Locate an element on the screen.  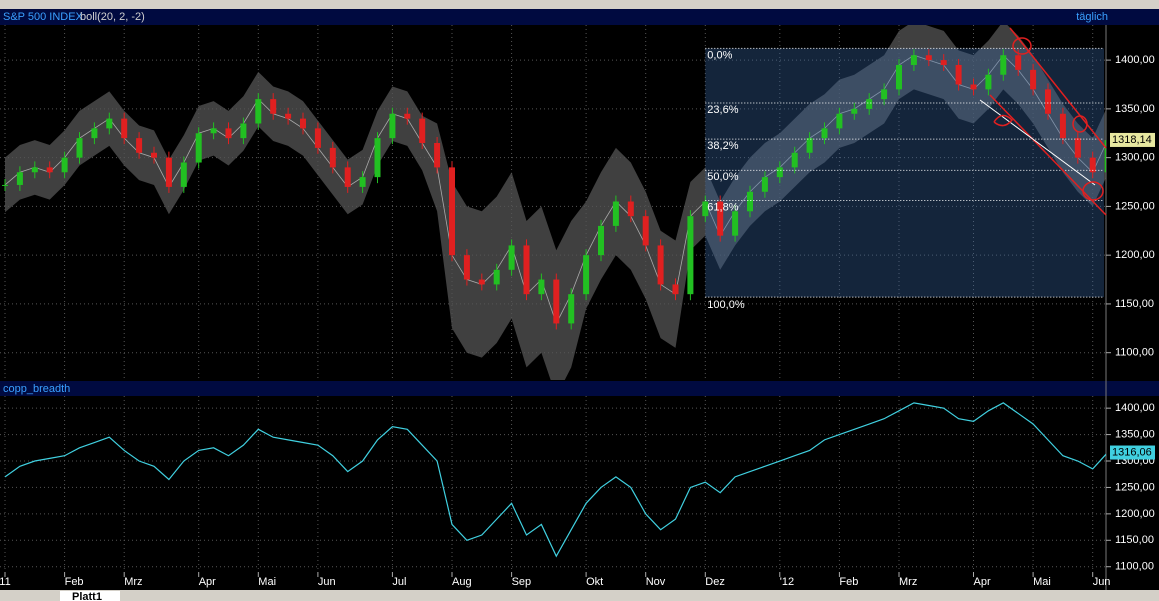
x-tick-label: Jun is located at coordinates (327, 582).